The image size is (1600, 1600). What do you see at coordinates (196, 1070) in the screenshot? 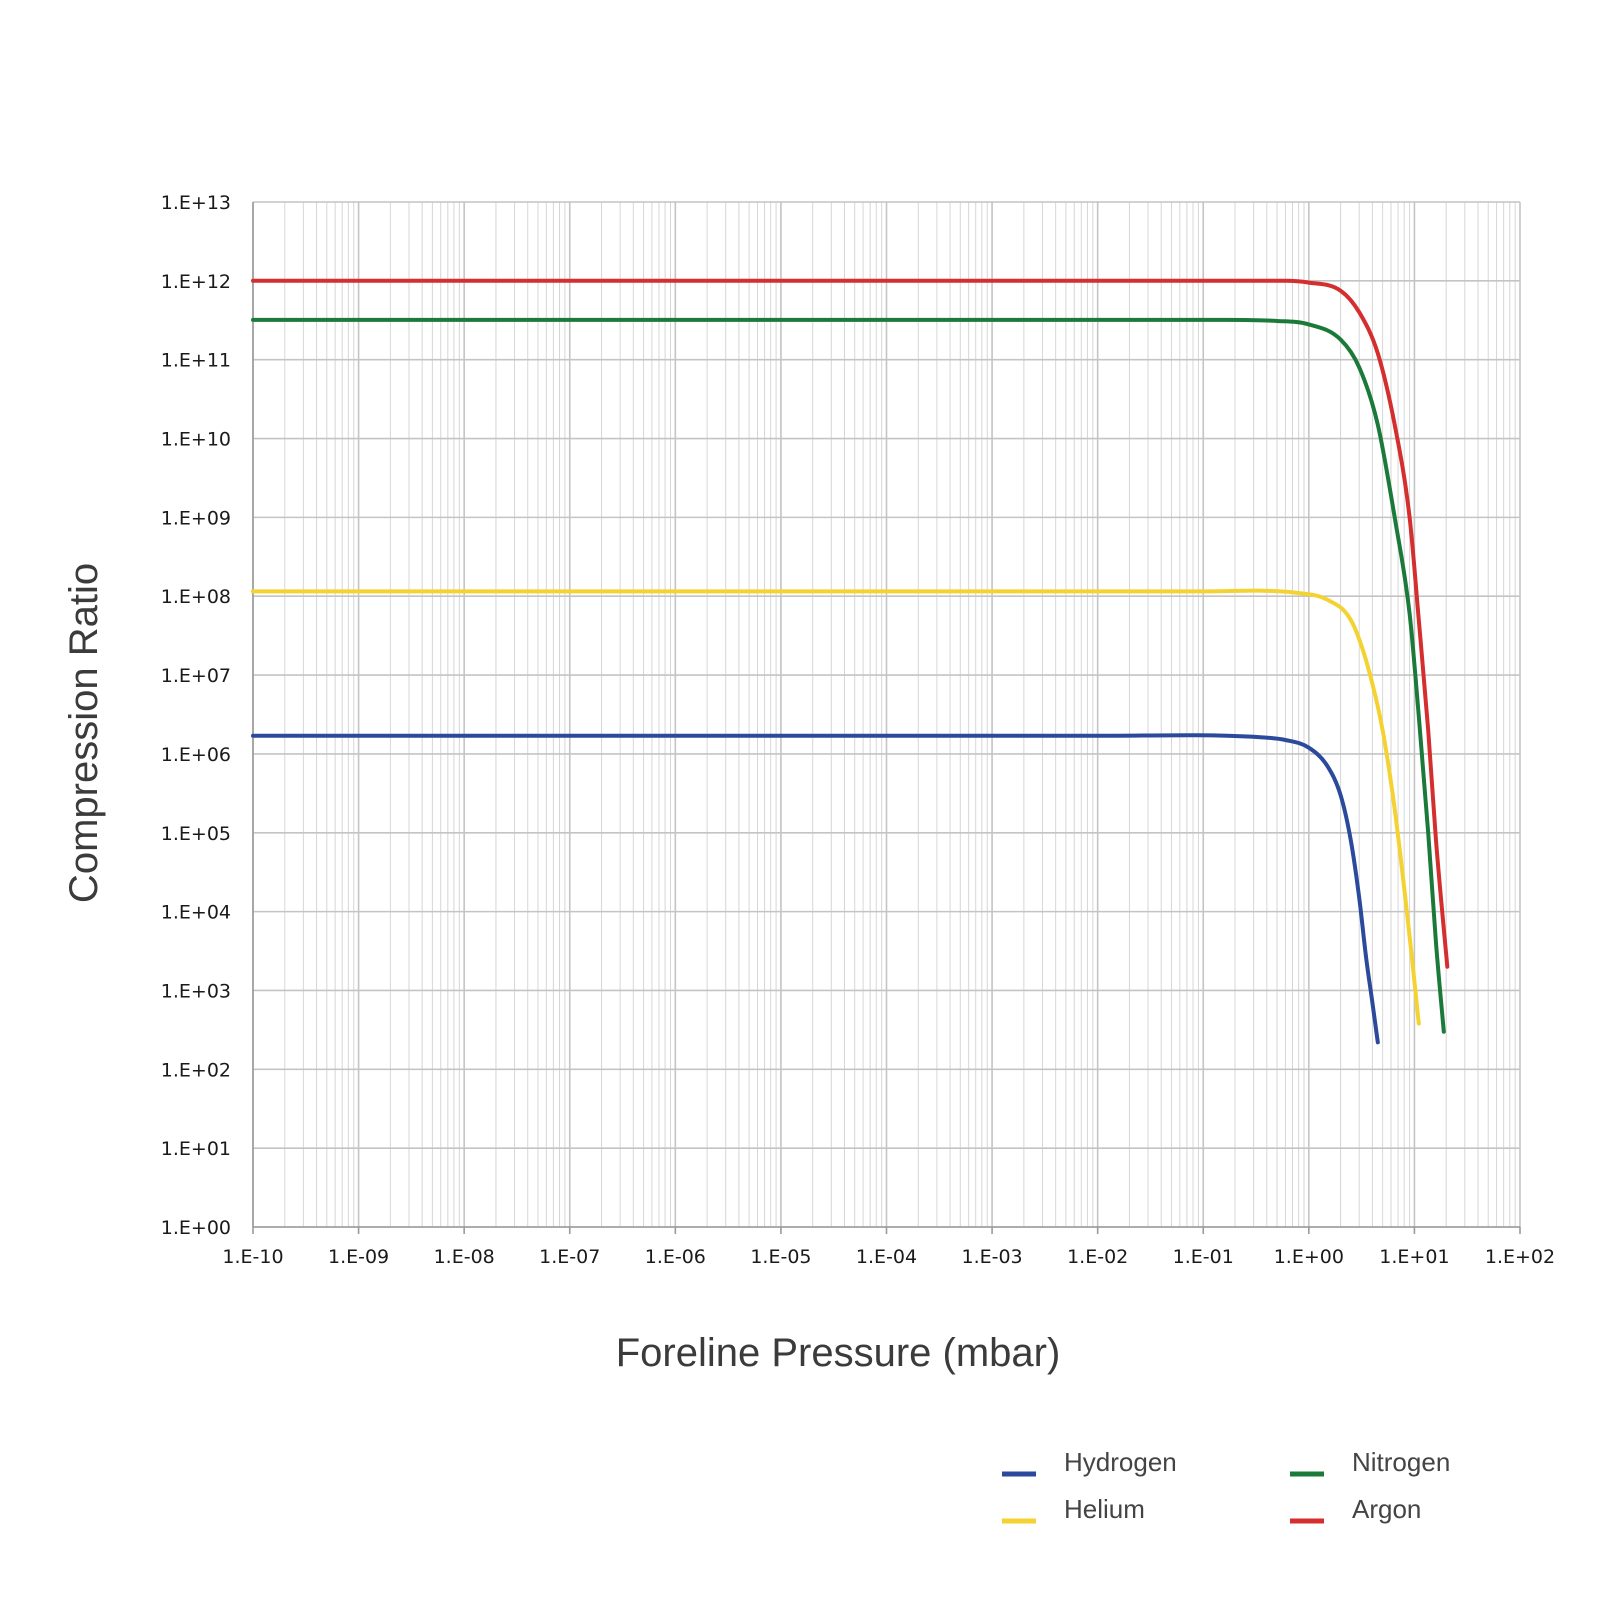
I see `y-tick-label: 1.E+02` at bounding box center [196, 1070].